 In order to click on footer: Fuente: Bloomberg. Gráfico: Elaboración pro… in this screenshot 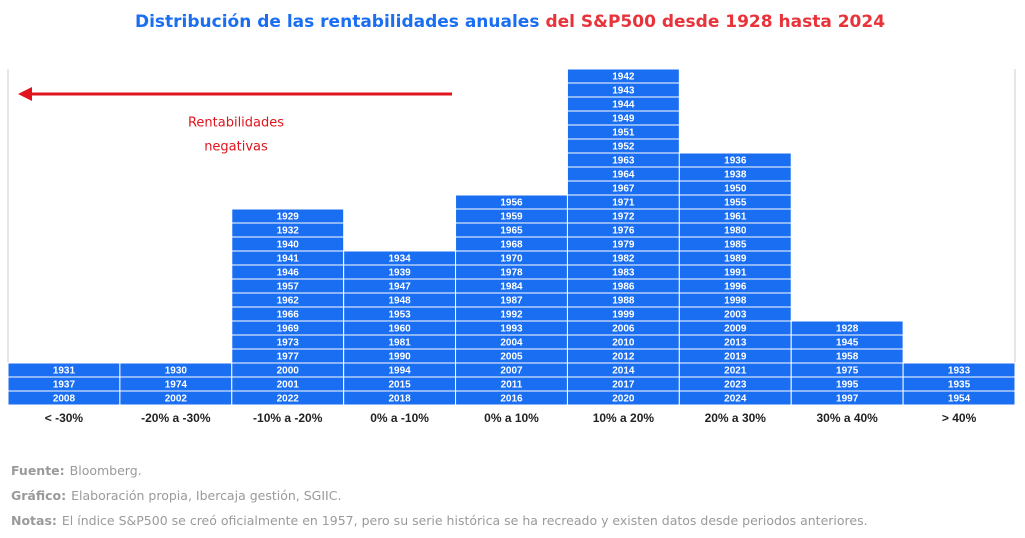, I will do `click(439, 495)`.